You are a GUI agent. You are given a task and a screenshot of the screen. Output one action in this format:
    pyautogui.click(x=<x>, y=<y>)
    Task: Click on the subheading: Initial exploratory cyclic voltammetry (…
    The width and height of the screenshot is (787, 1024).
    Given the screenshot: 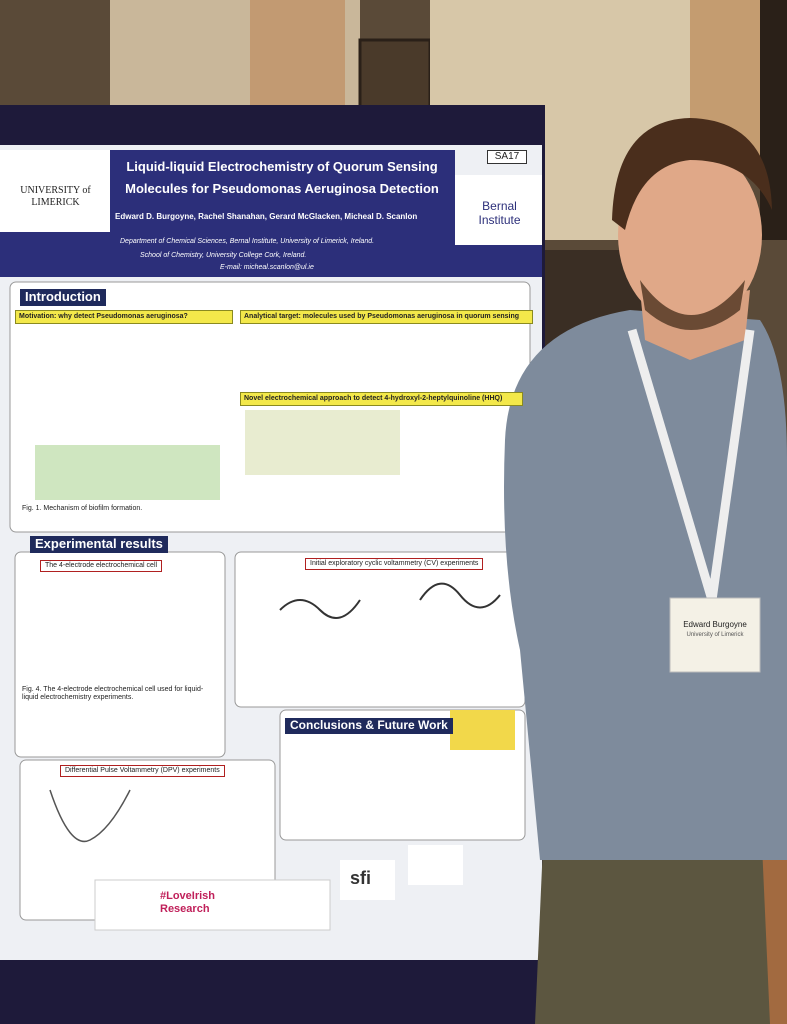 What is the action you would take?
    pyautogui.click(x=394, y=564)
    